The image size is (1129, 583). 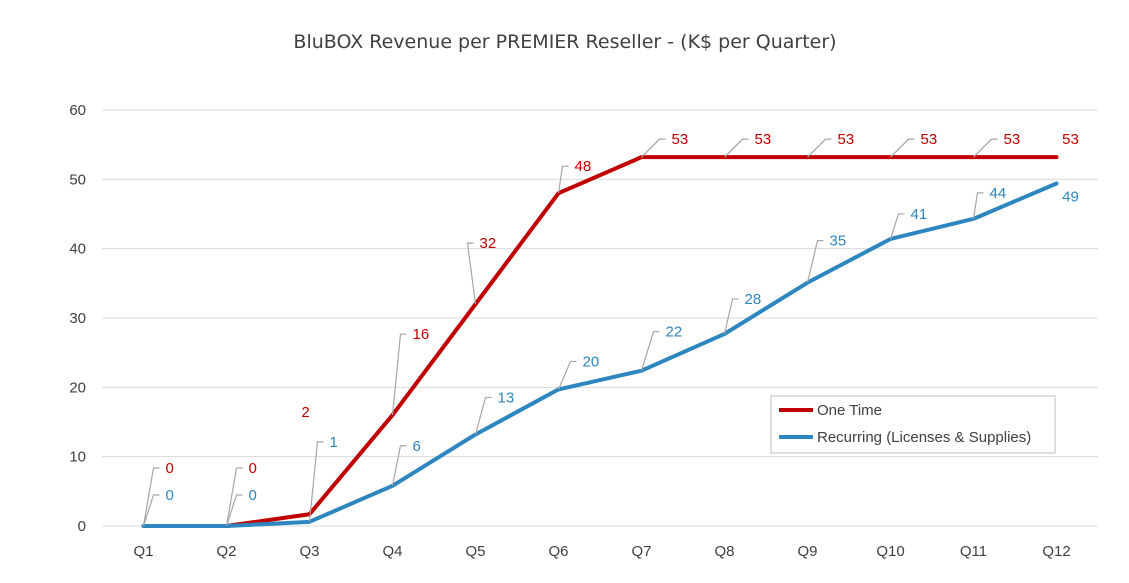 I want to click on y-tick-label: 30, so click(x=77, y=318).